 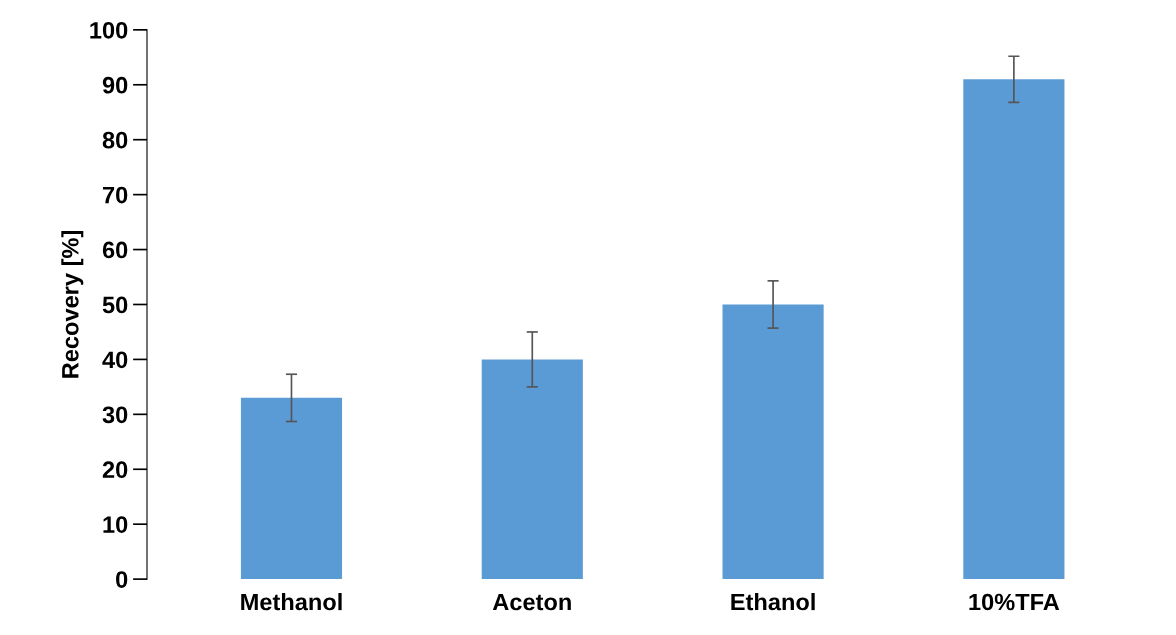 I want to click on y-tick-label: 80, so click(x=115, y=140).